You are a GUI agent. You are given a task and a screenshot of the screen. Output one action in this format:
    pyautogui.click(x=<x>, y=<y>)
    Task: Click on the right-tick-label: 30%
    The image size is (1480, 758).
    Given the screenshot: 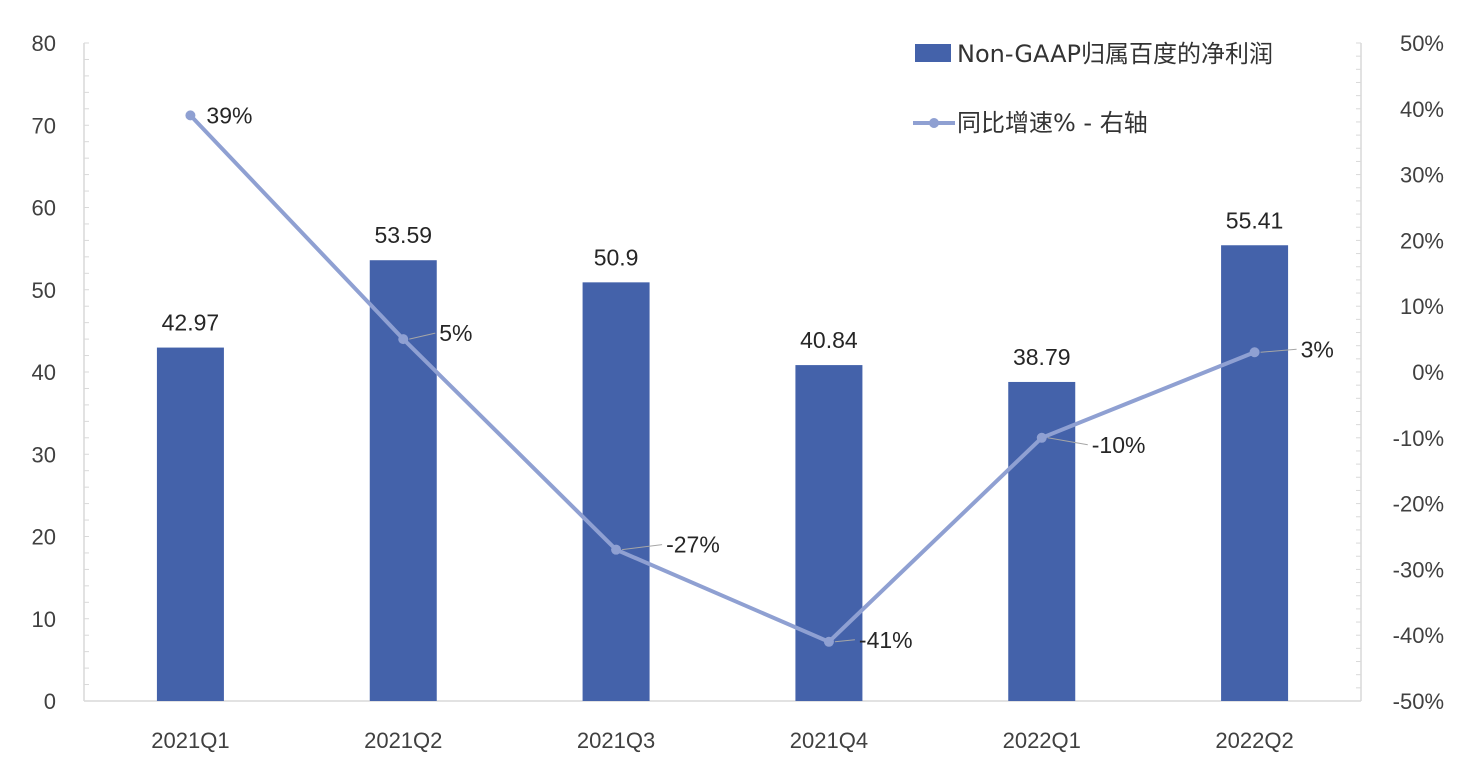 What is the action you would take?
    pyautogui.click(x=1422, y=175)
    